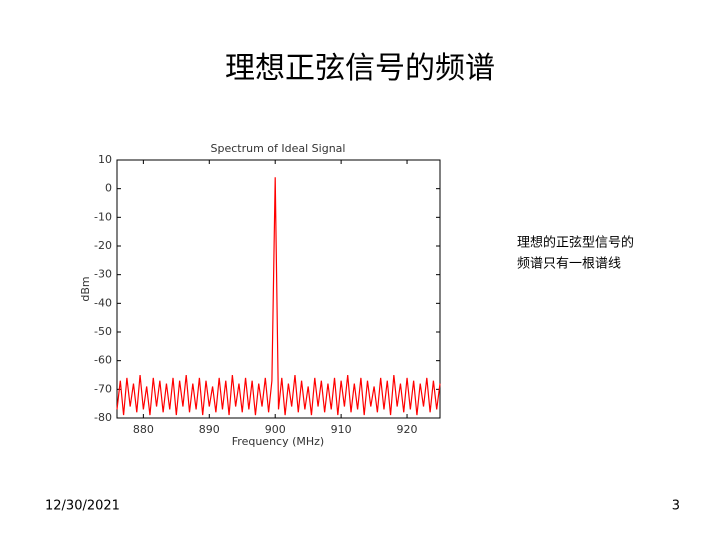 This screenshot has width=720, height=540. I want to click on x-tick-label: 920, so click(407, 429).